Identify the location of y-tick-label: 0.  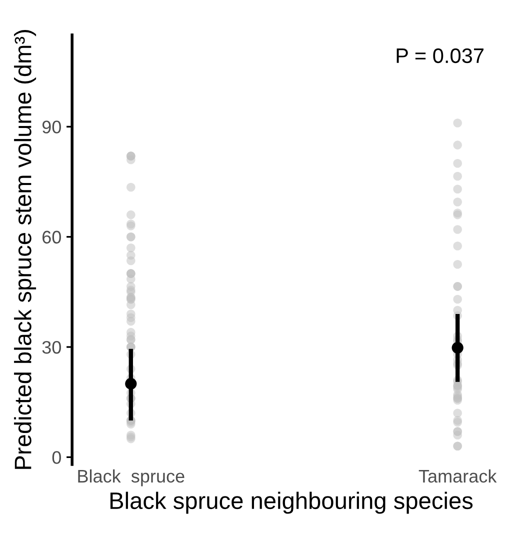
(56, 457).